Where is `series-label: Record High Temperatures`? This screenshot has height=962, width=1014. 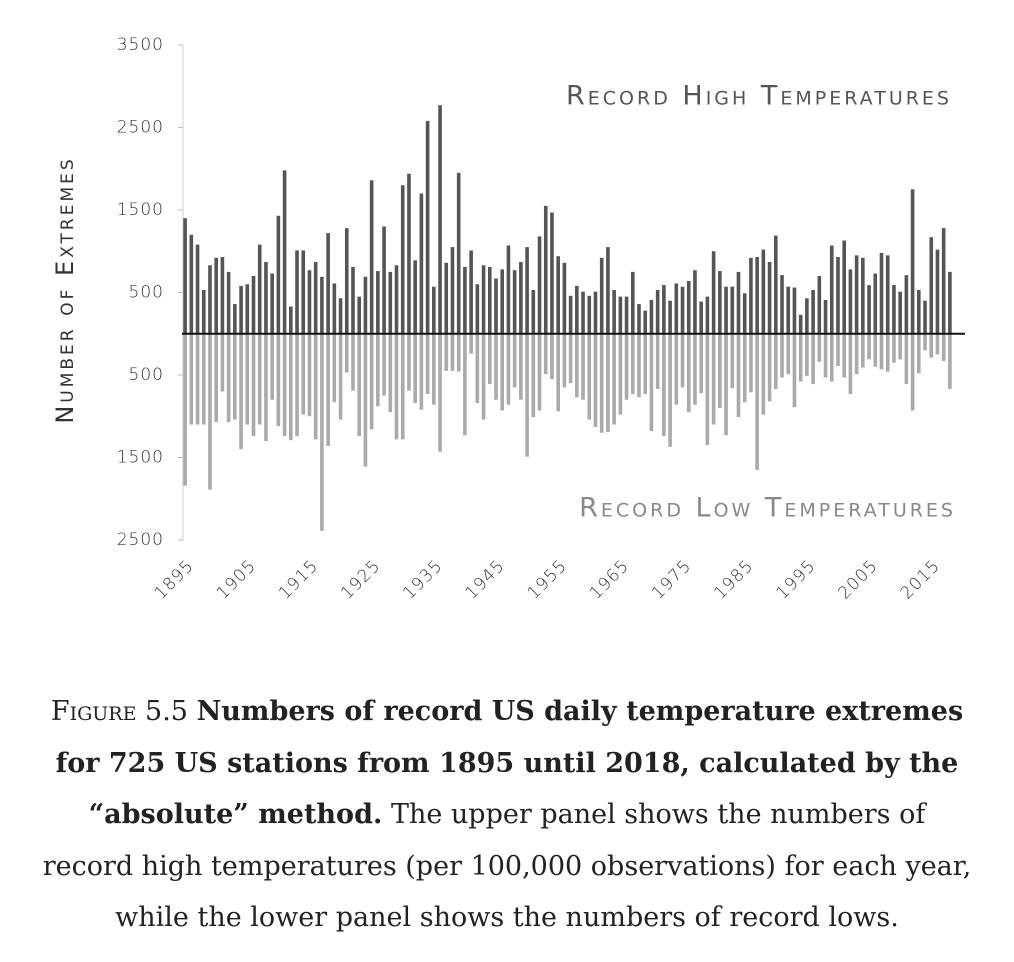
series-label: Record High Temperatures is located at coordinates (759, 96).